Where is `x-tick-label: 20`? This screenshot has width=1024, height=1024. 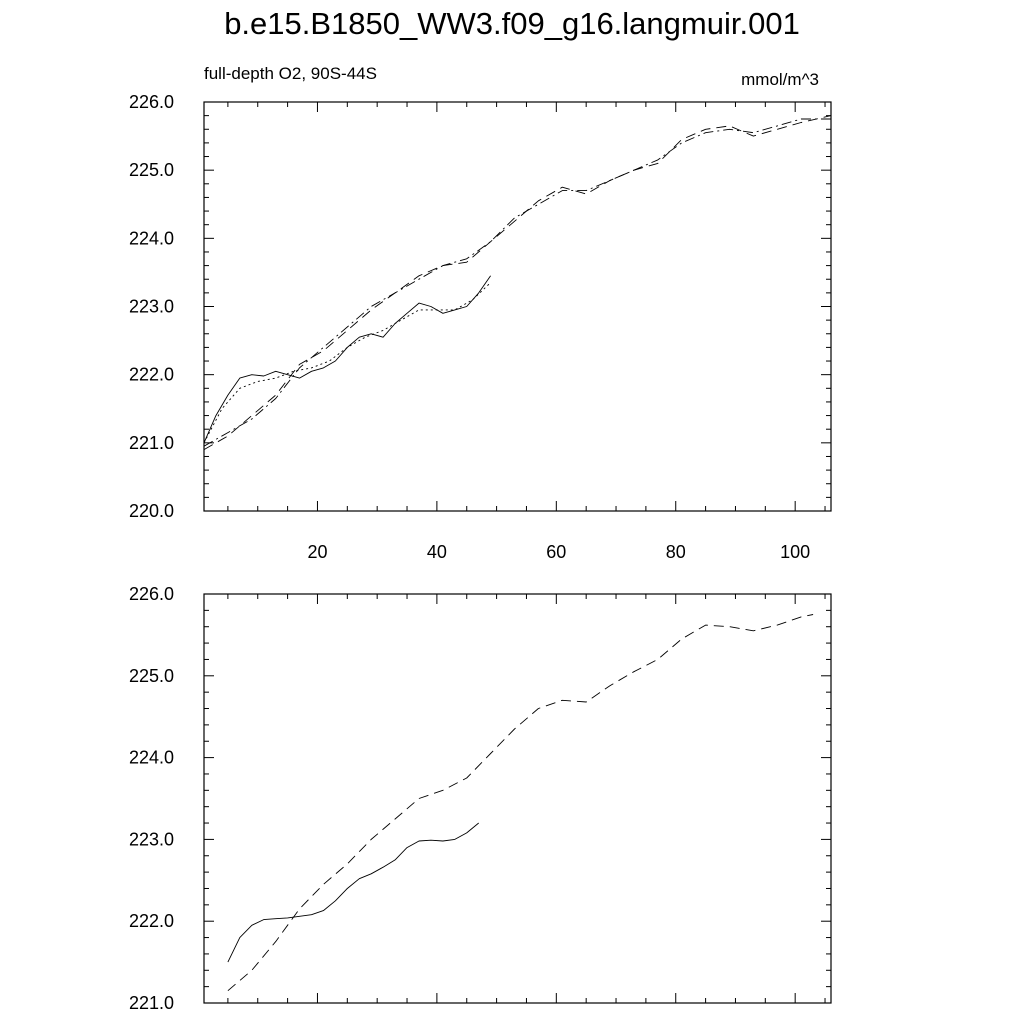 x-tick-label: 20 is located at coordinates (317, 552).